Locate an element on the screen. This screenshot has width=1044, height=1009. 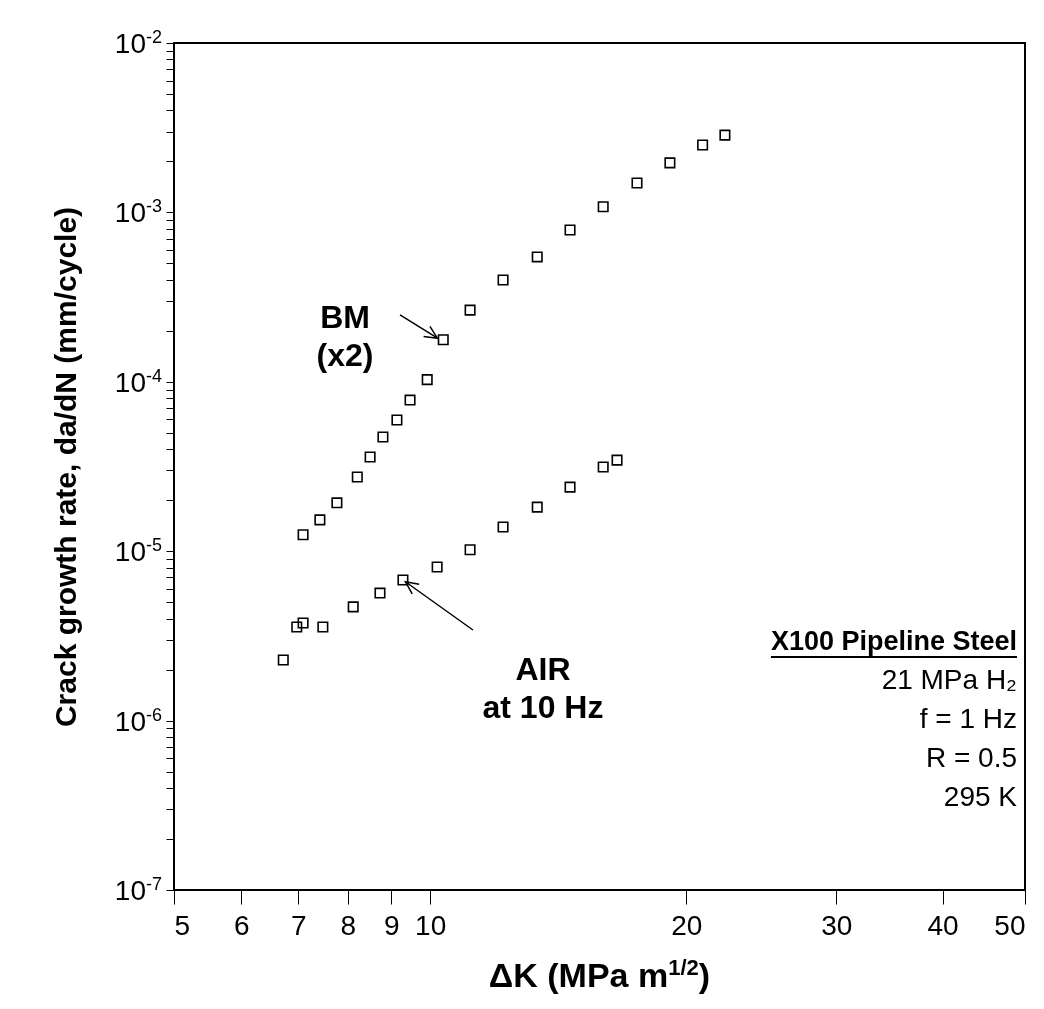
annotation: AIR at 10 Hz is located at coordinates (543, 688).